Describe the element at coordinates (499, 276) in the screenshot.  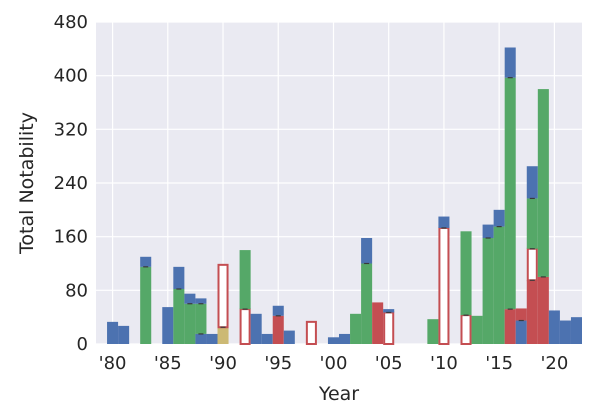
I see `bar-stack-2015` at that location.